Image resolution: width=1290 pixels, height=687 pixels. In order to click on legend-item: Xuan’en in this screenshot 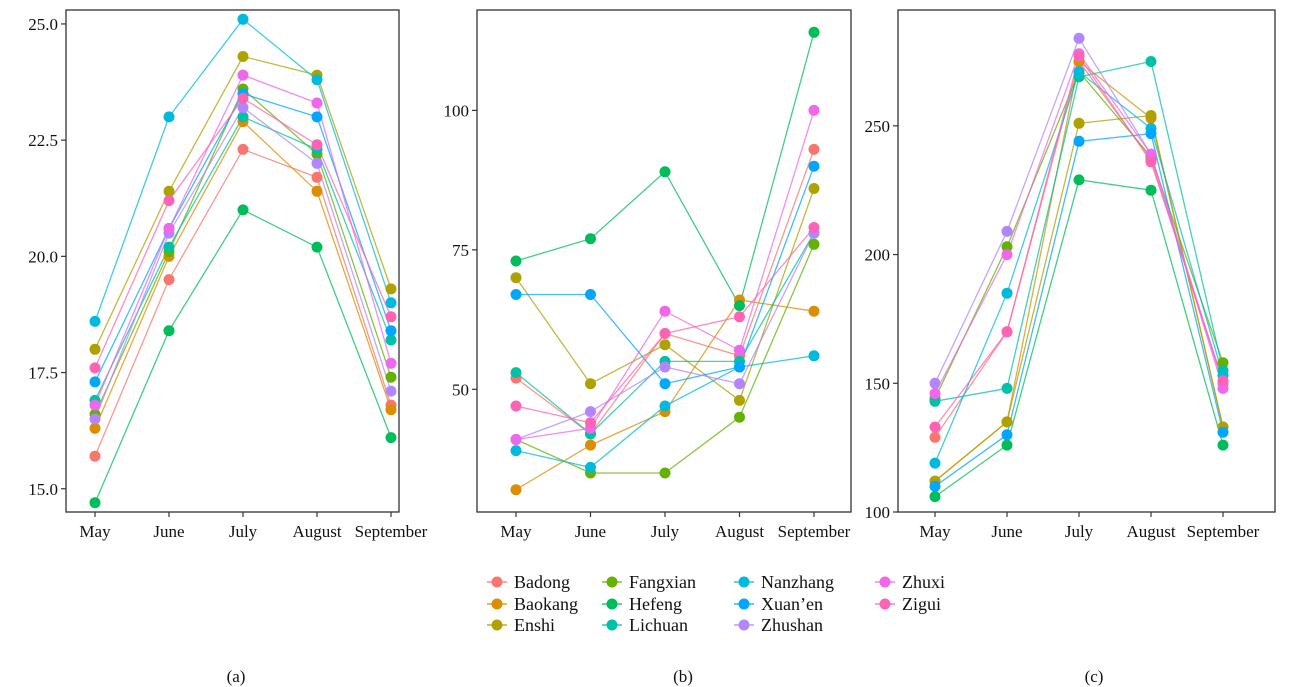, I will do `click(778, 604)`.